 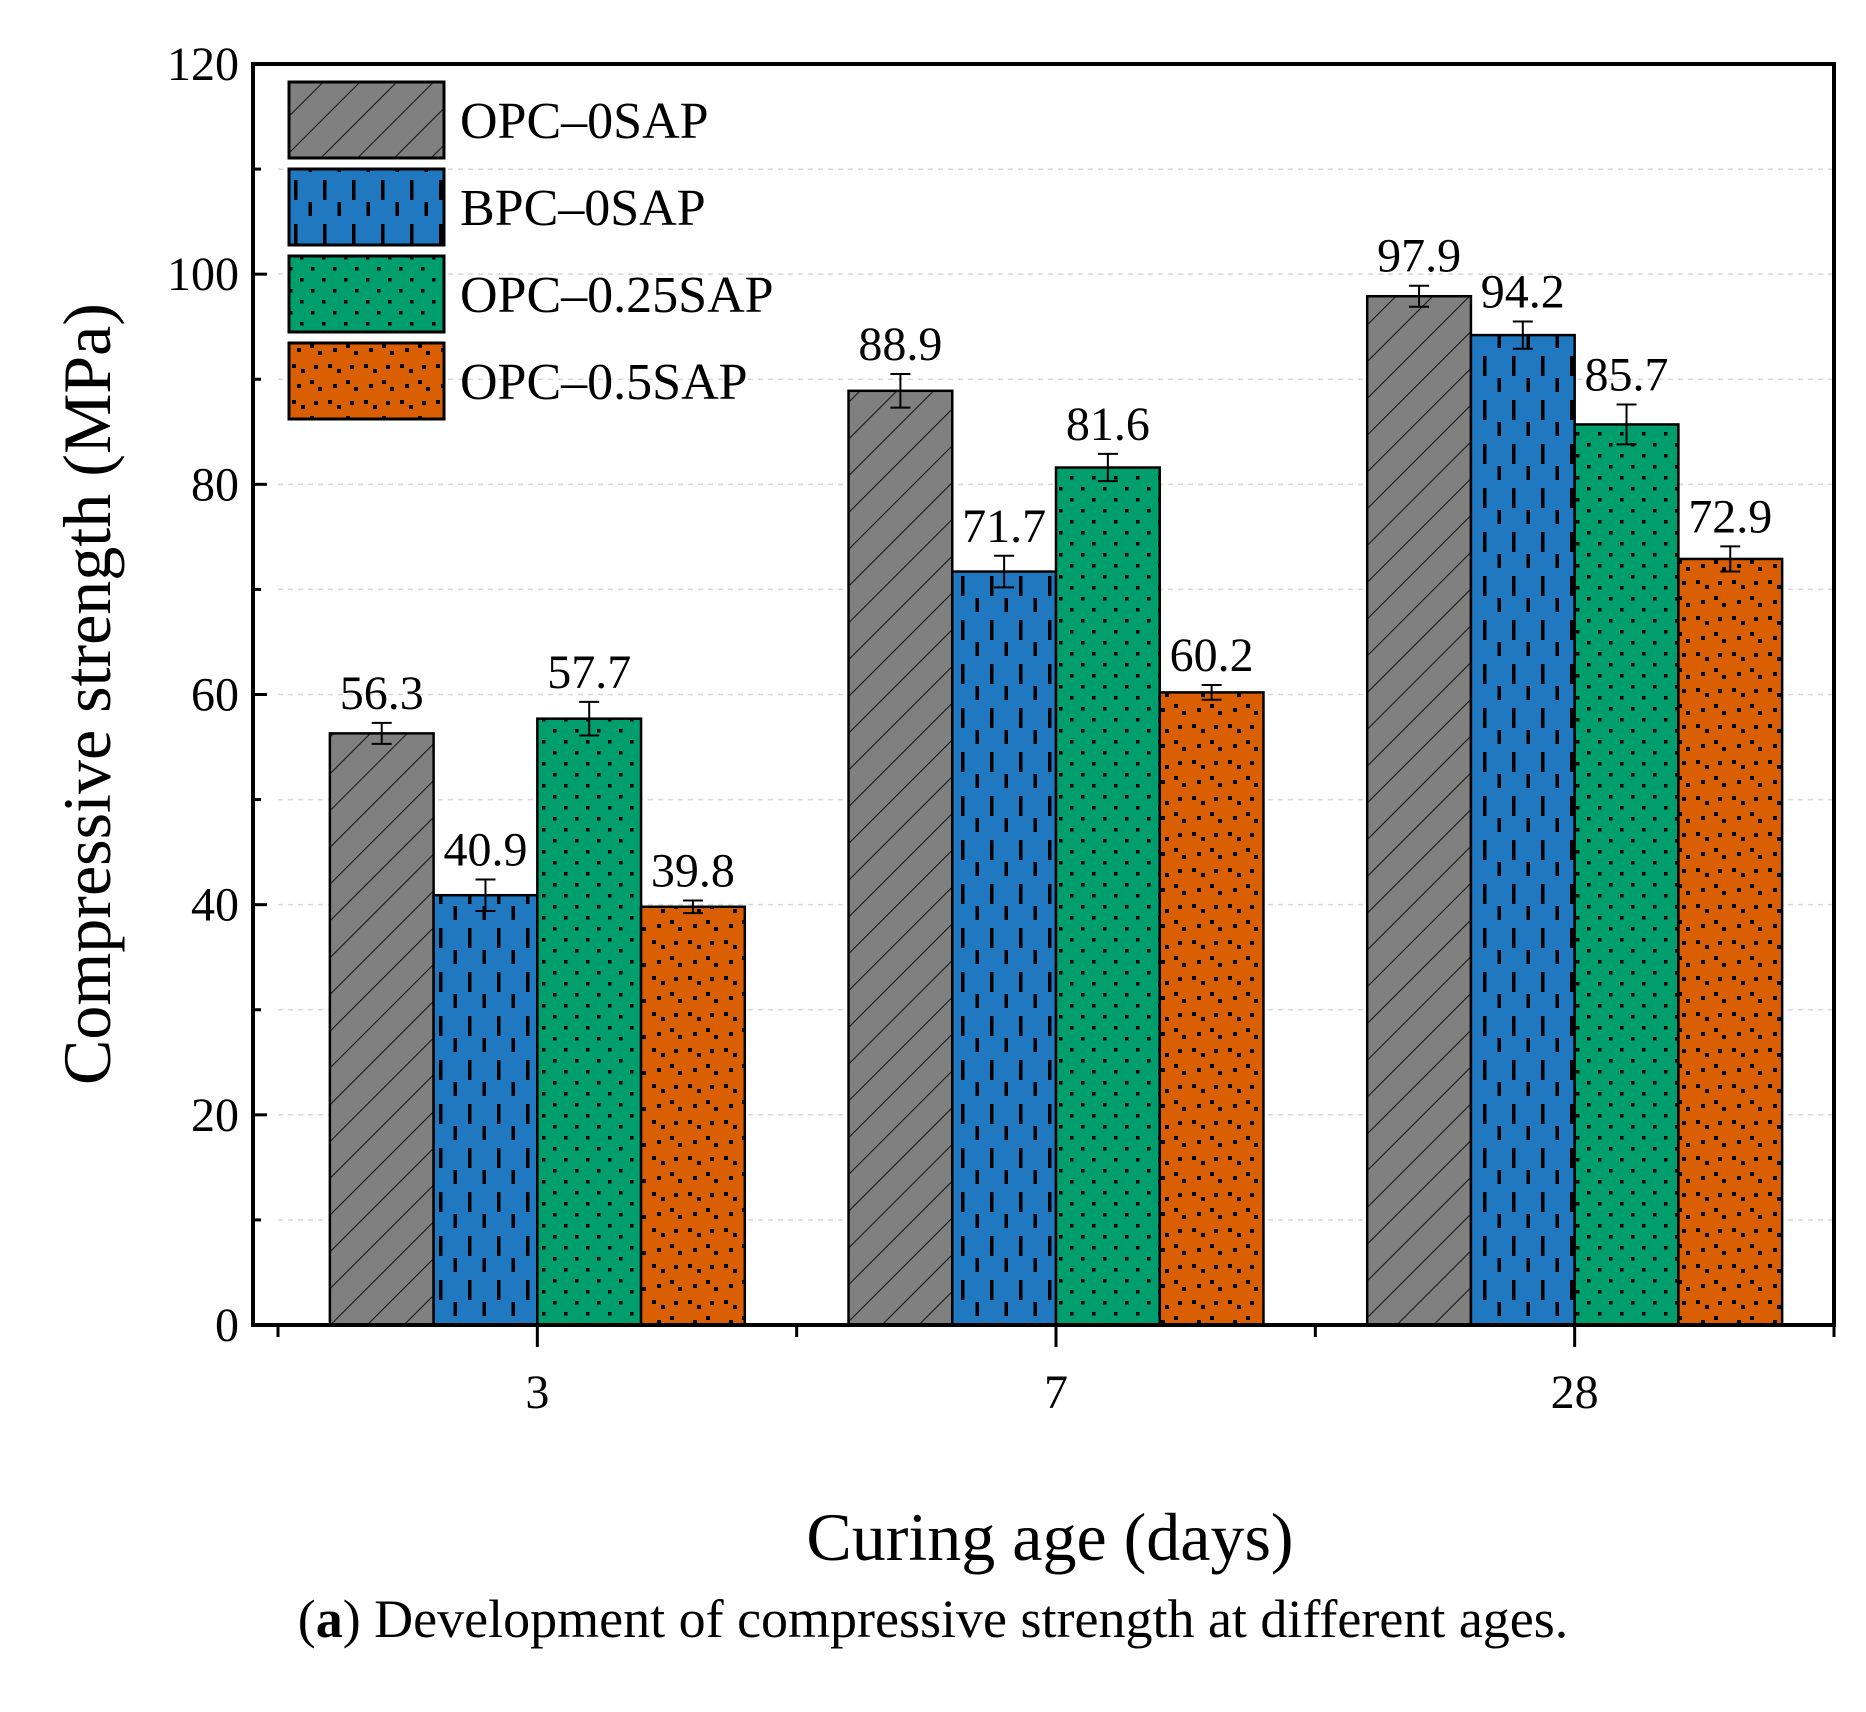 I want to click on legend-label: OPC–0SAP, so click(x=584, y=121).